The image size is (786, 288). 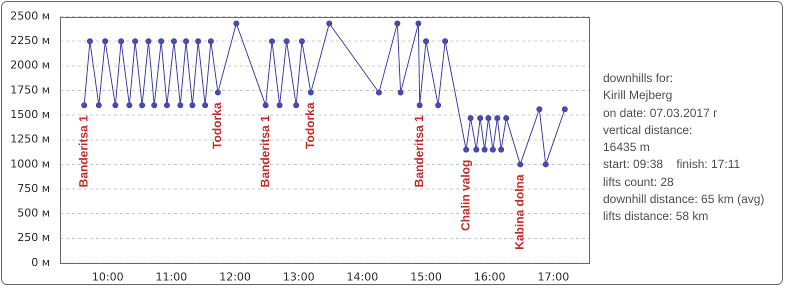 I want to click on x-tick-label: 11:00, so click(x=172, y=277).